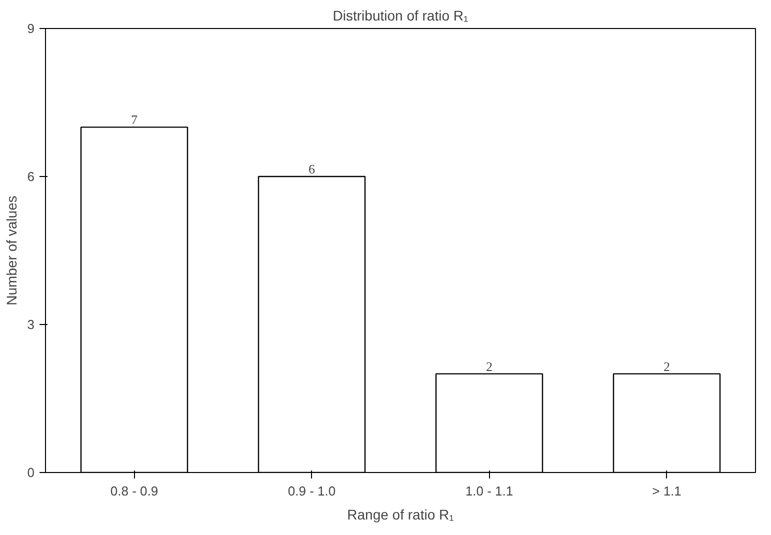  I want to click on y-tick-label: 3, so click(31, 324).